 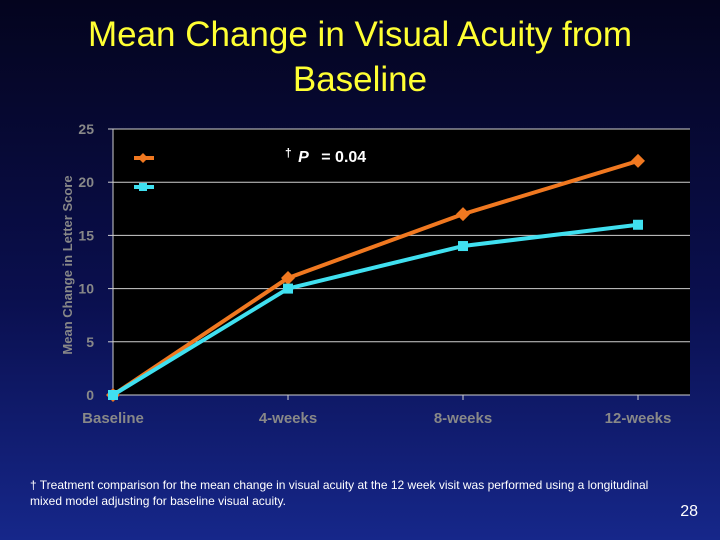 What do you see at coordinates (360, 79) in the screenshot?
I see `slide-title-line-2: Baseline` at bounding box center [360, 79].